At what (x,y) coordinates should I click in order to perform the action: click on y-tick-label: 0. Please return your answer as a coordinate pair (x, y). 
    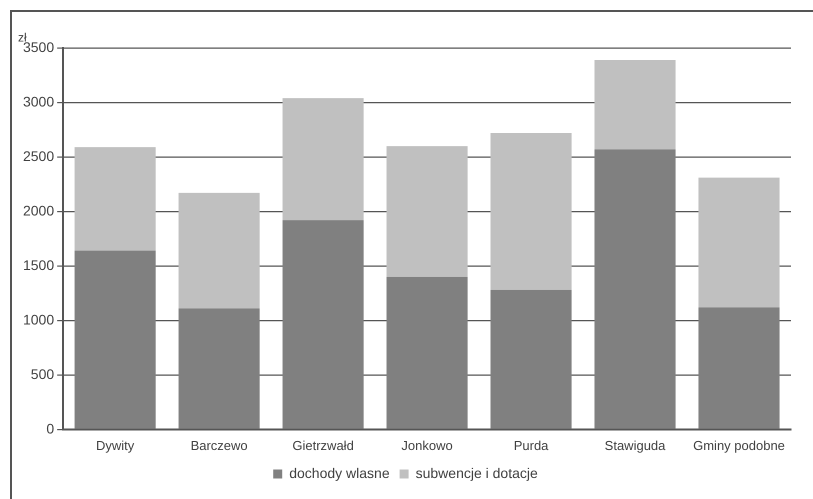
    Looking at the image, I should click on (50, 428).